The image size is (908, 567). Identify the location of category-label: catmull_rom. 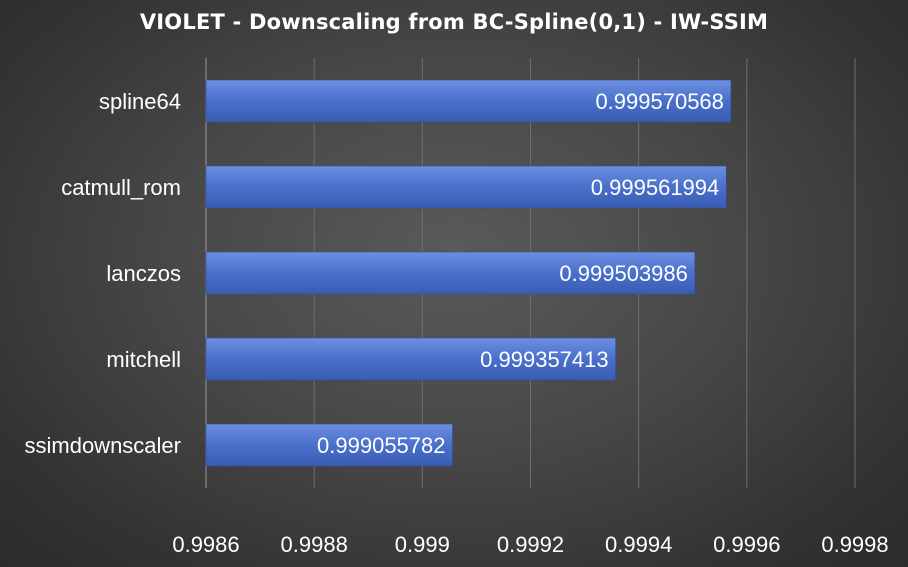
(121, 187).